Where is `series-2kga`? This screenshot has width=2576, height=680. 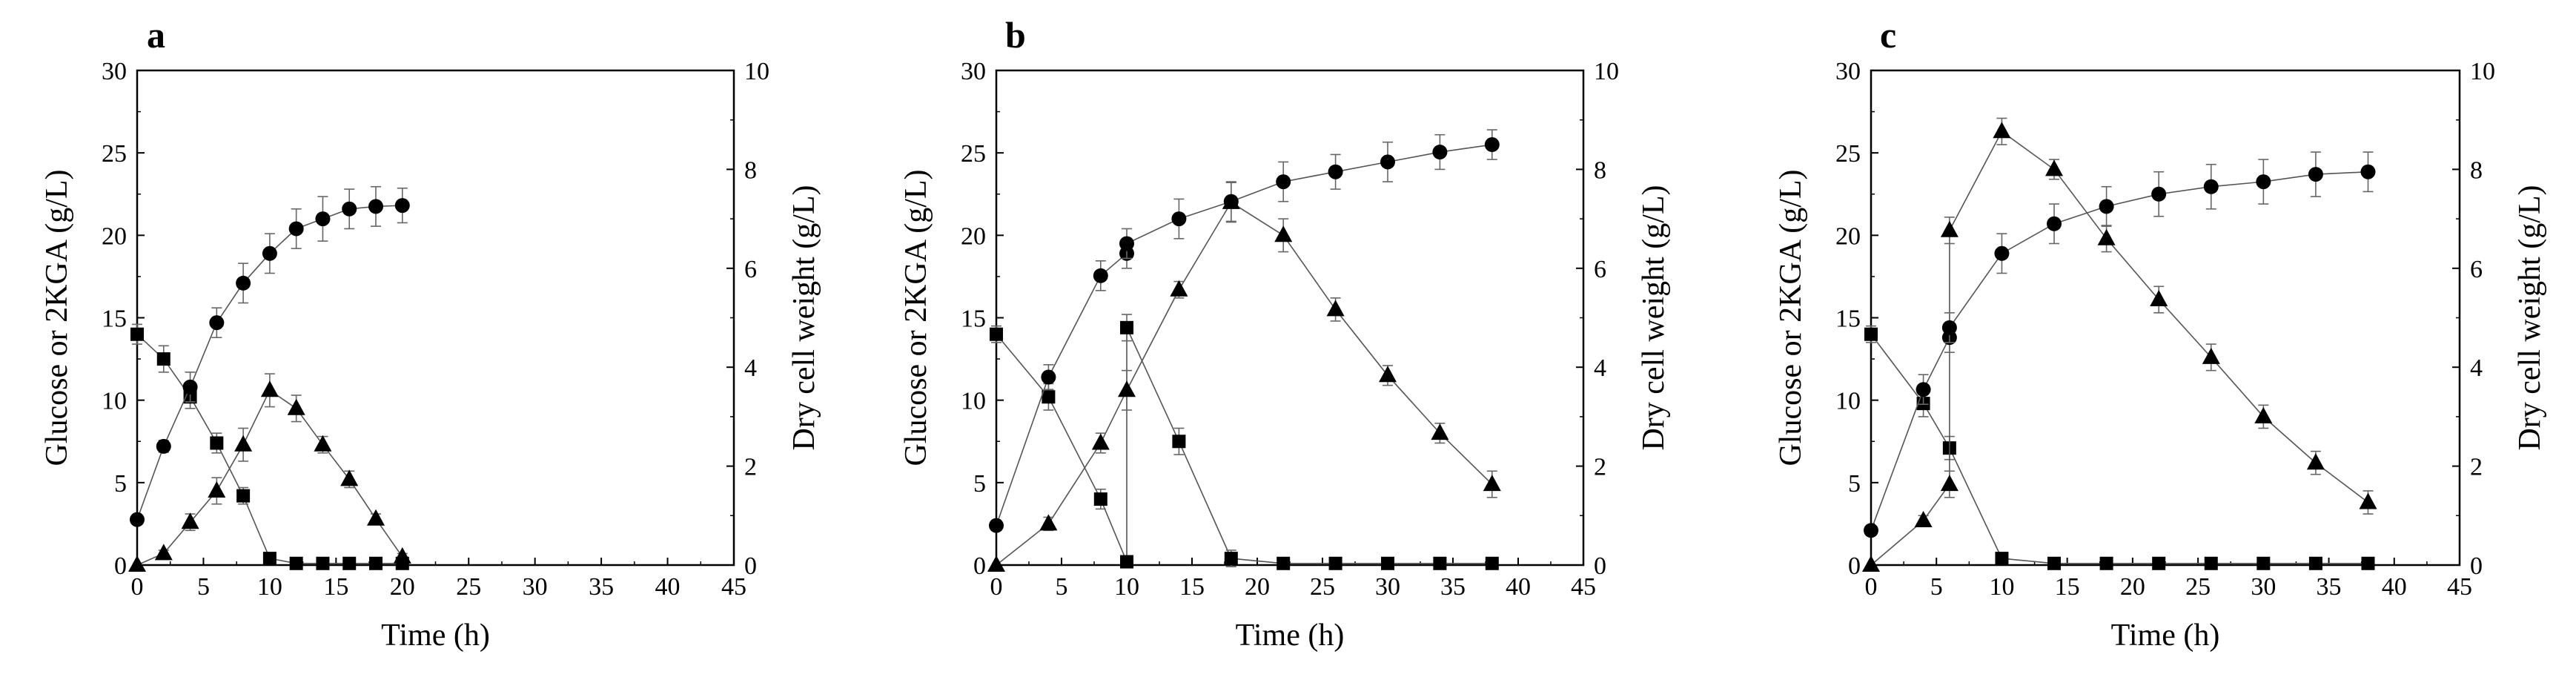
series-2kga is located at coordinates (269, 472).